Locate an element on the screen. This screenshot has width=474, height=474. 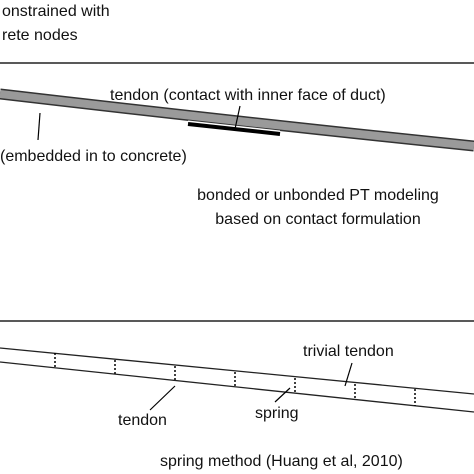
caption: spring method (Huang et al, 2010) is located at coordinates (281, 461).